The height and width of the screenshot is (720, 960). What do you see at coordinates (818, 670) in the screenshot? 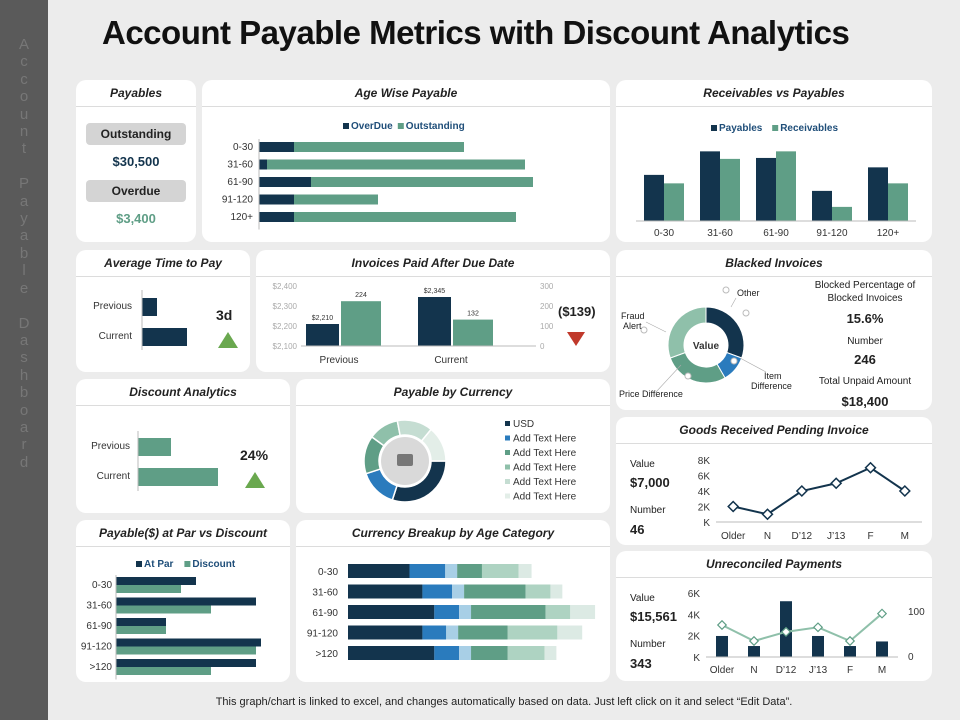
I see `x-tick-label: J’13` at bounding box center [818, 670].